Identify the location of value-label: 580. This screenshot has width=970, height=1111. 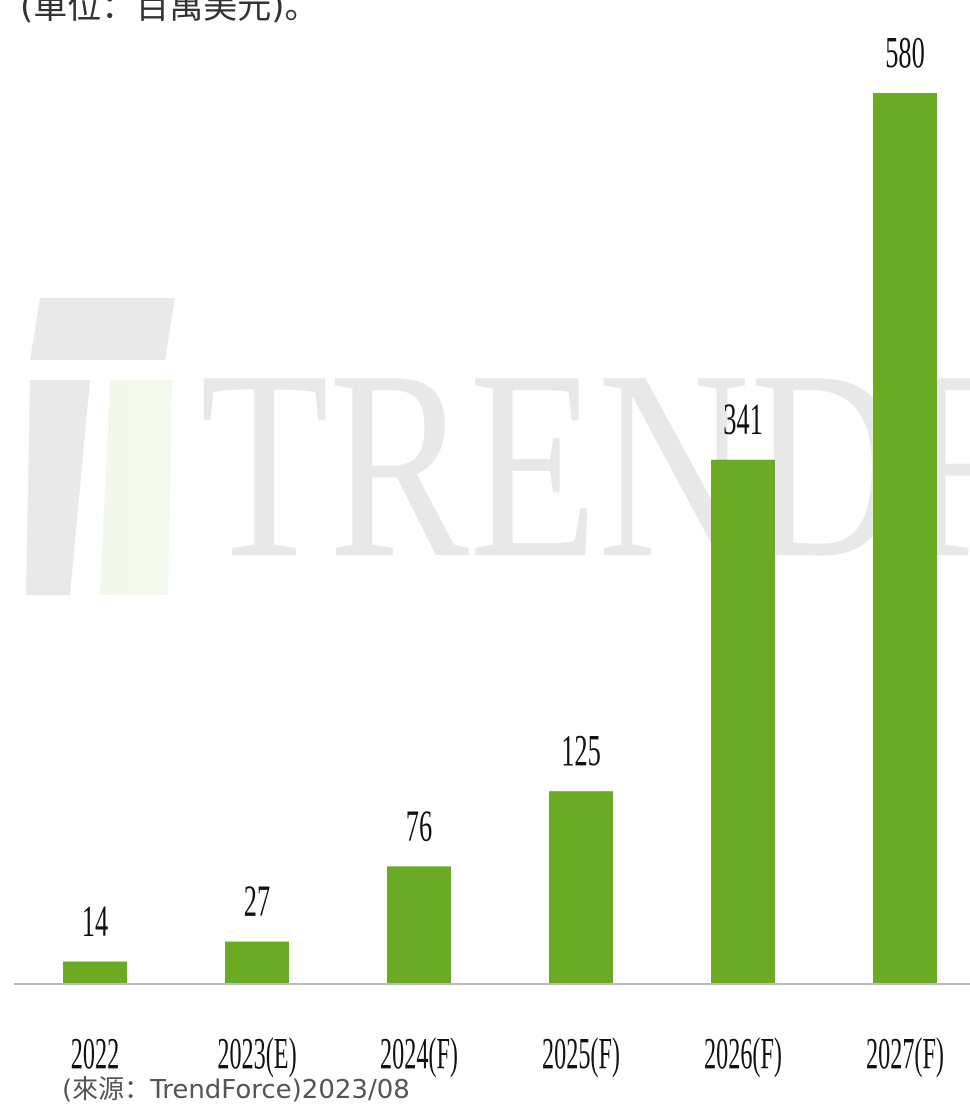
(905, 52).